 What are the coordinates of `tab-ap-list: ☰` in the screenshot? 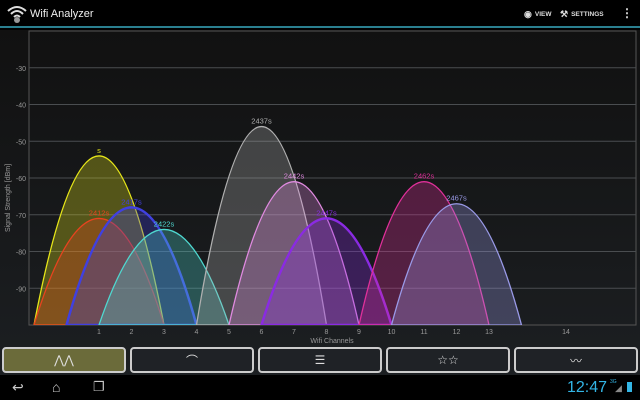 It's located at (320, 360).